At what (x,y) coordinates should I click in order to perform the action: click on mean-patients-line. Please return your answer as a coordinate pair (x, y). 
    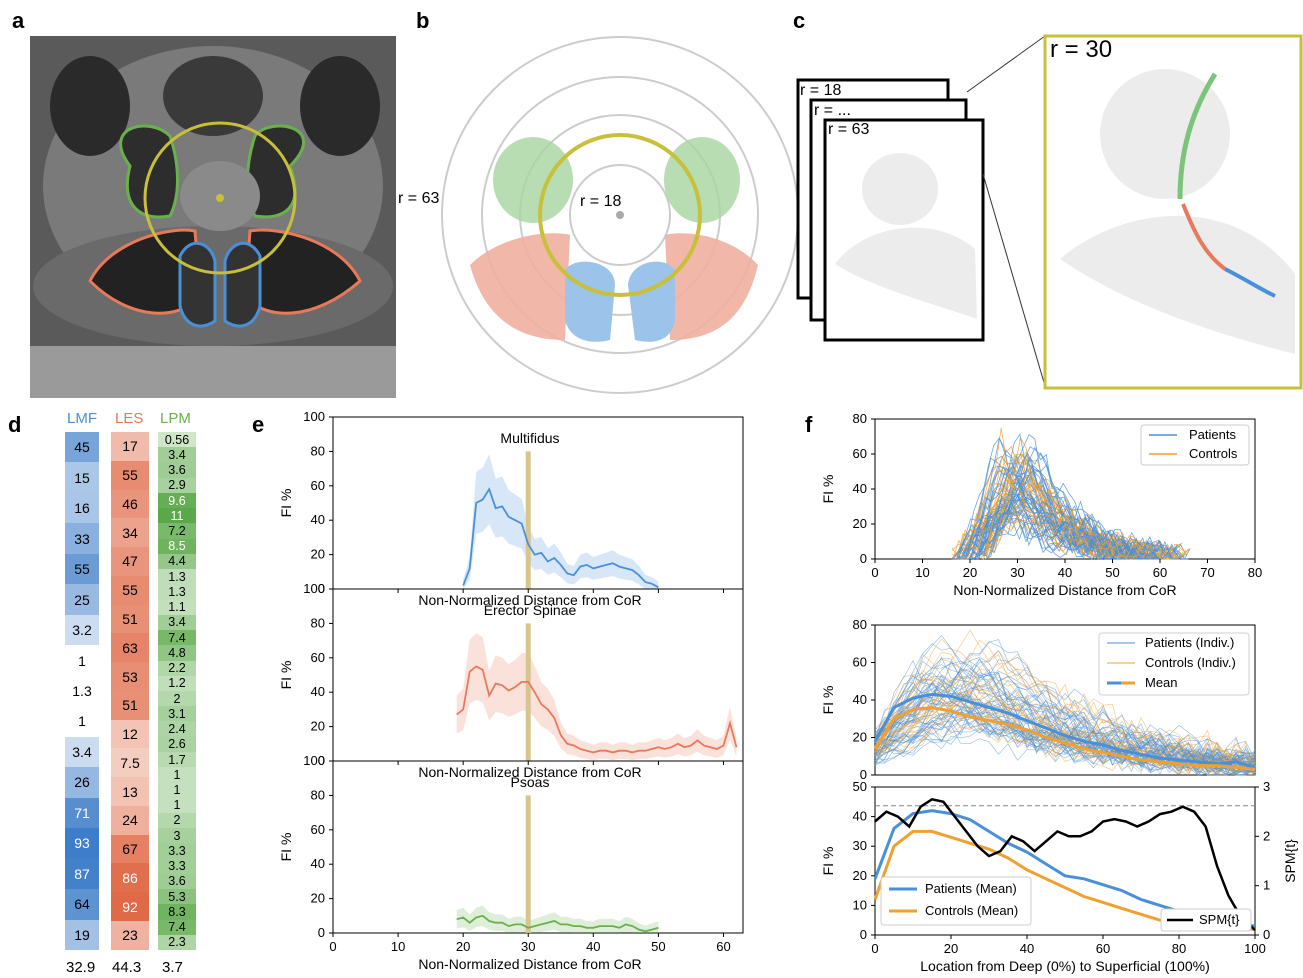
    Looking at the image, I should click on (1064, 730).